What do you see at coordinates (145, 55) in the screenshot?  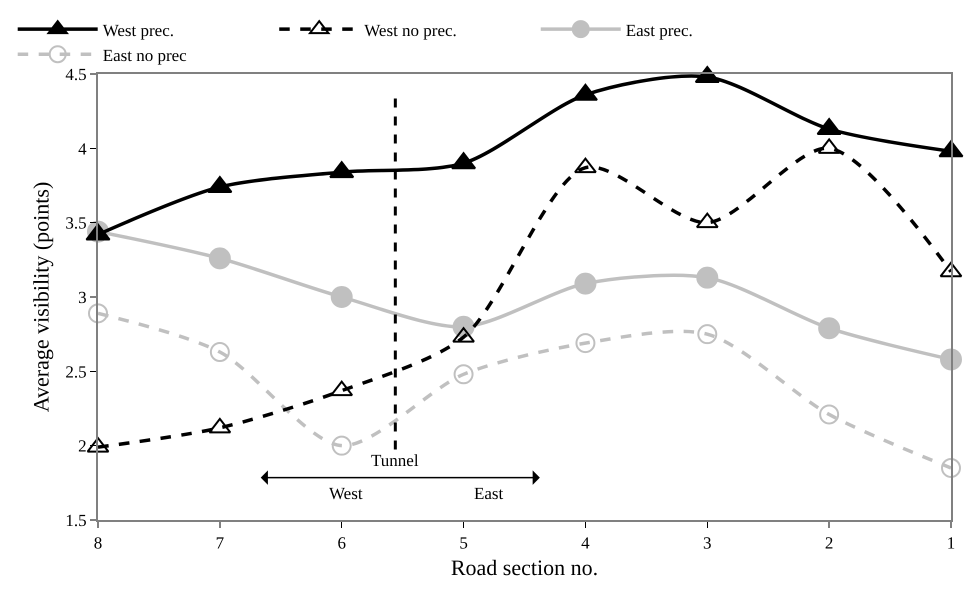 I see `legend-label: East no prec` at bounding box center [145, 55].